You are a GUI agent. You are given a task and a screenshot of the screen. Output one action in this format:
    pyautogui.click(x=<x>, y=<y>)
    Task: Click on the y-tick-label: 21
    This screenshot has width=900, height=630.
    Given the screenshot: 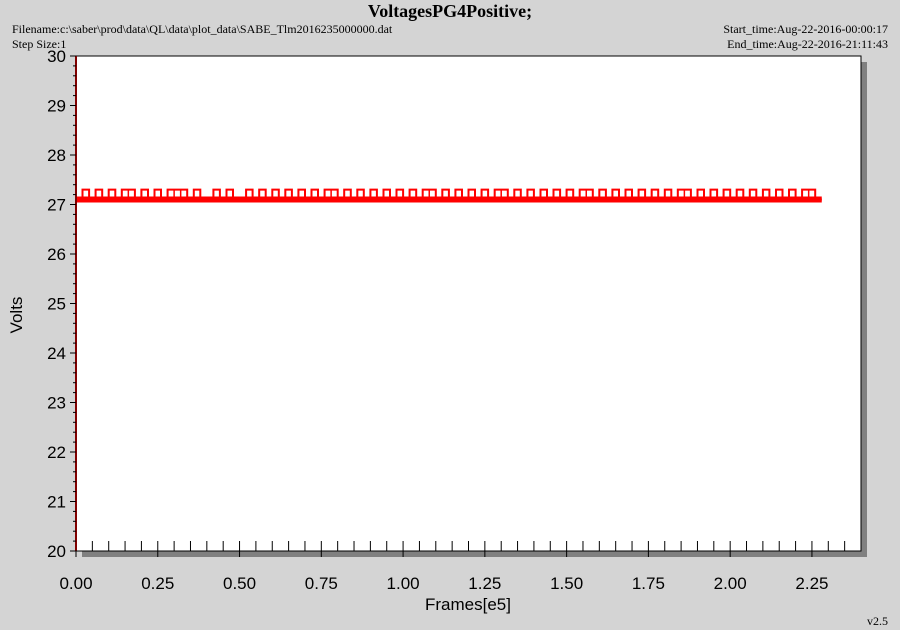 What is the action you would take?
    pyautogui.click(x=56, y=502)
    